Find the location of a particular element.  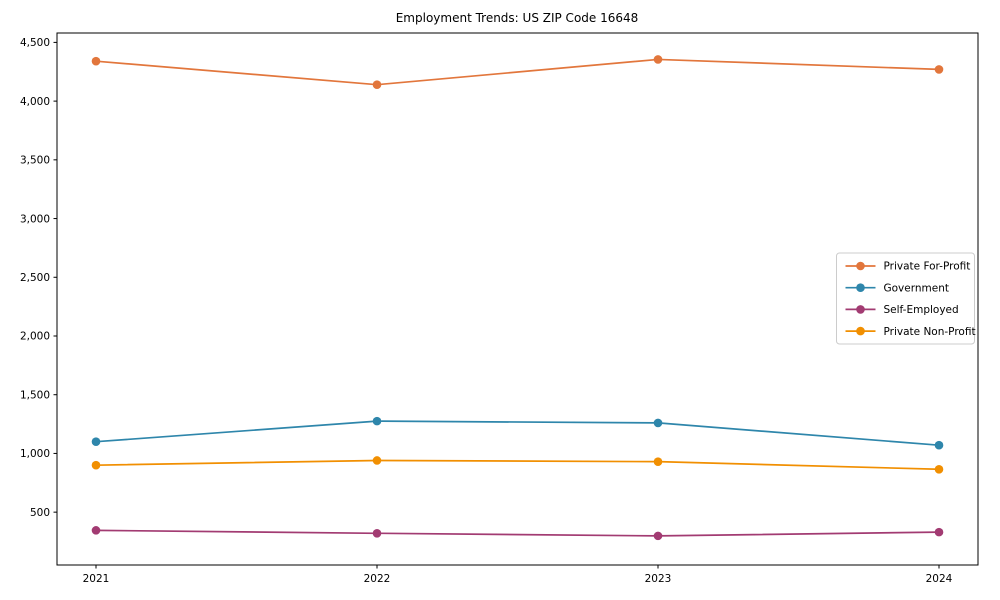

data-point-government-2022 is located at coordinates (377, 421).